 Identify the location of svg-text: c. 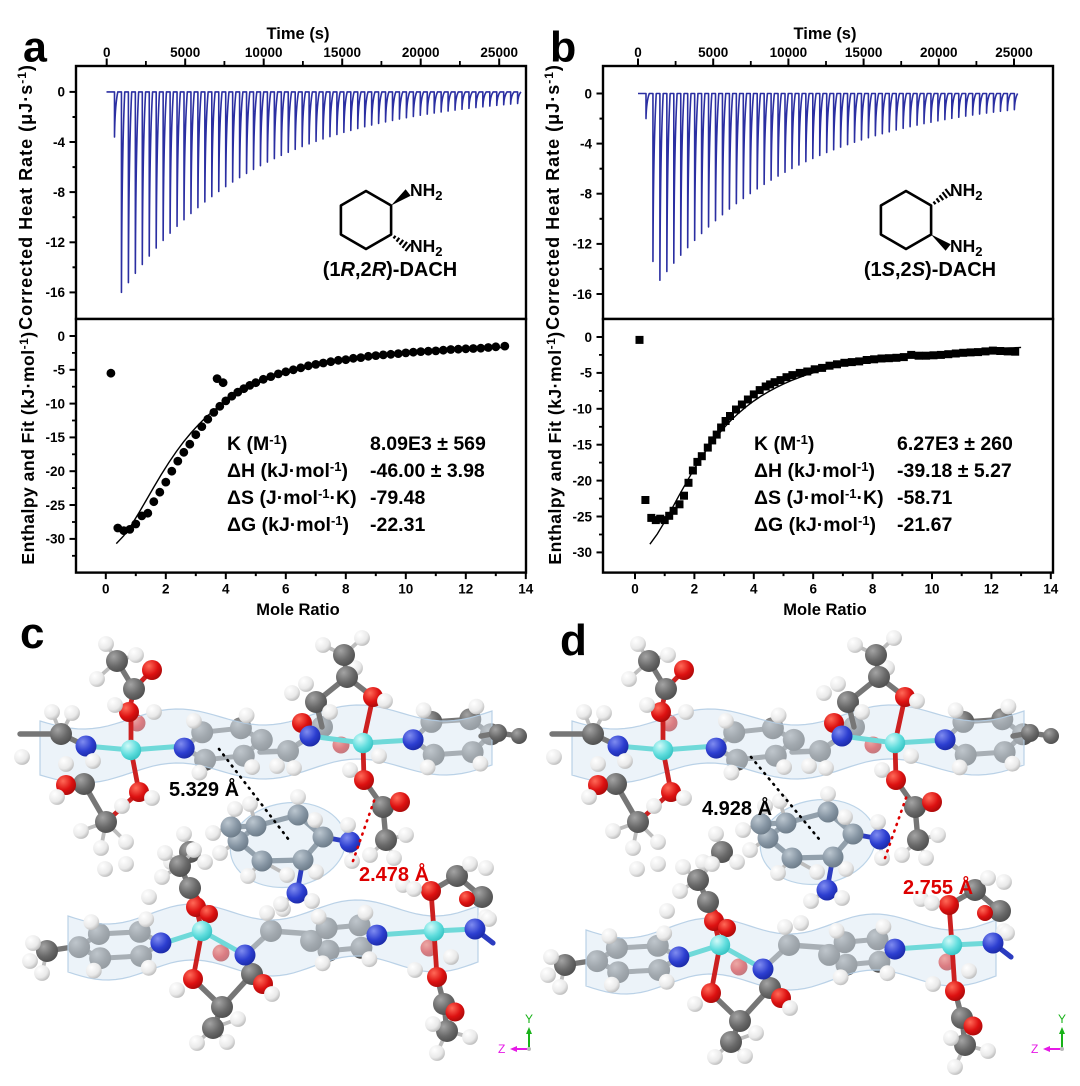
(32, 633).